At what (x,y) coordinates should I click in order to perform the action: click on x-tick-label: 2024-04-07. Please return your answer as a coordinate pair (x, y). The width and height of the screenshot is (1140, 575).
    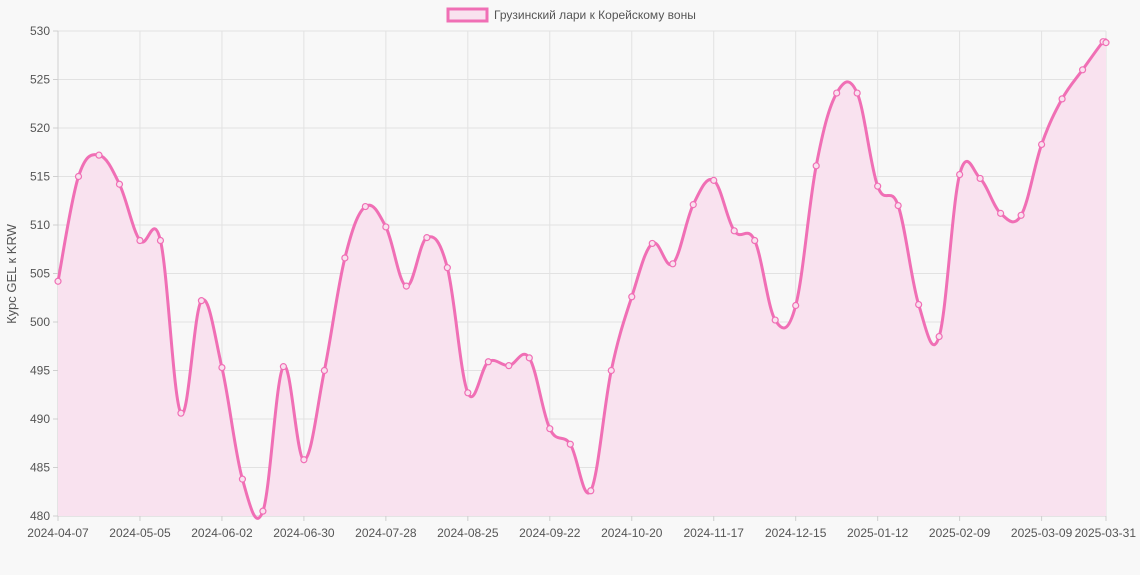
    Looking at the image, I should click on (58, 533).